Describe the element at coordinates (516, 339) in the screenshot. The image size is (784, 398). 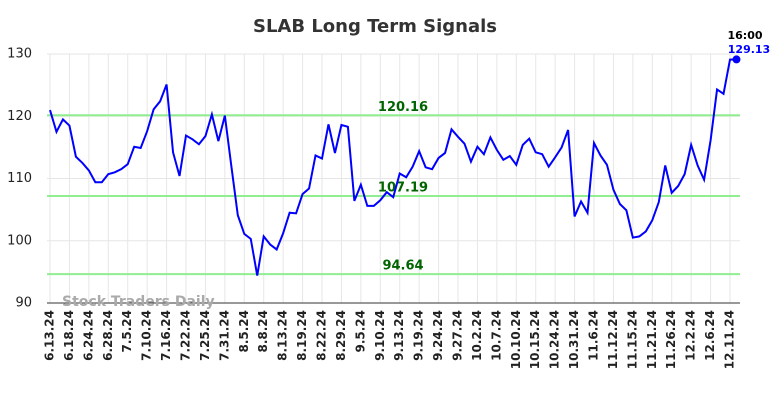
I see `x-tick-label: 10.10.24` at that location.